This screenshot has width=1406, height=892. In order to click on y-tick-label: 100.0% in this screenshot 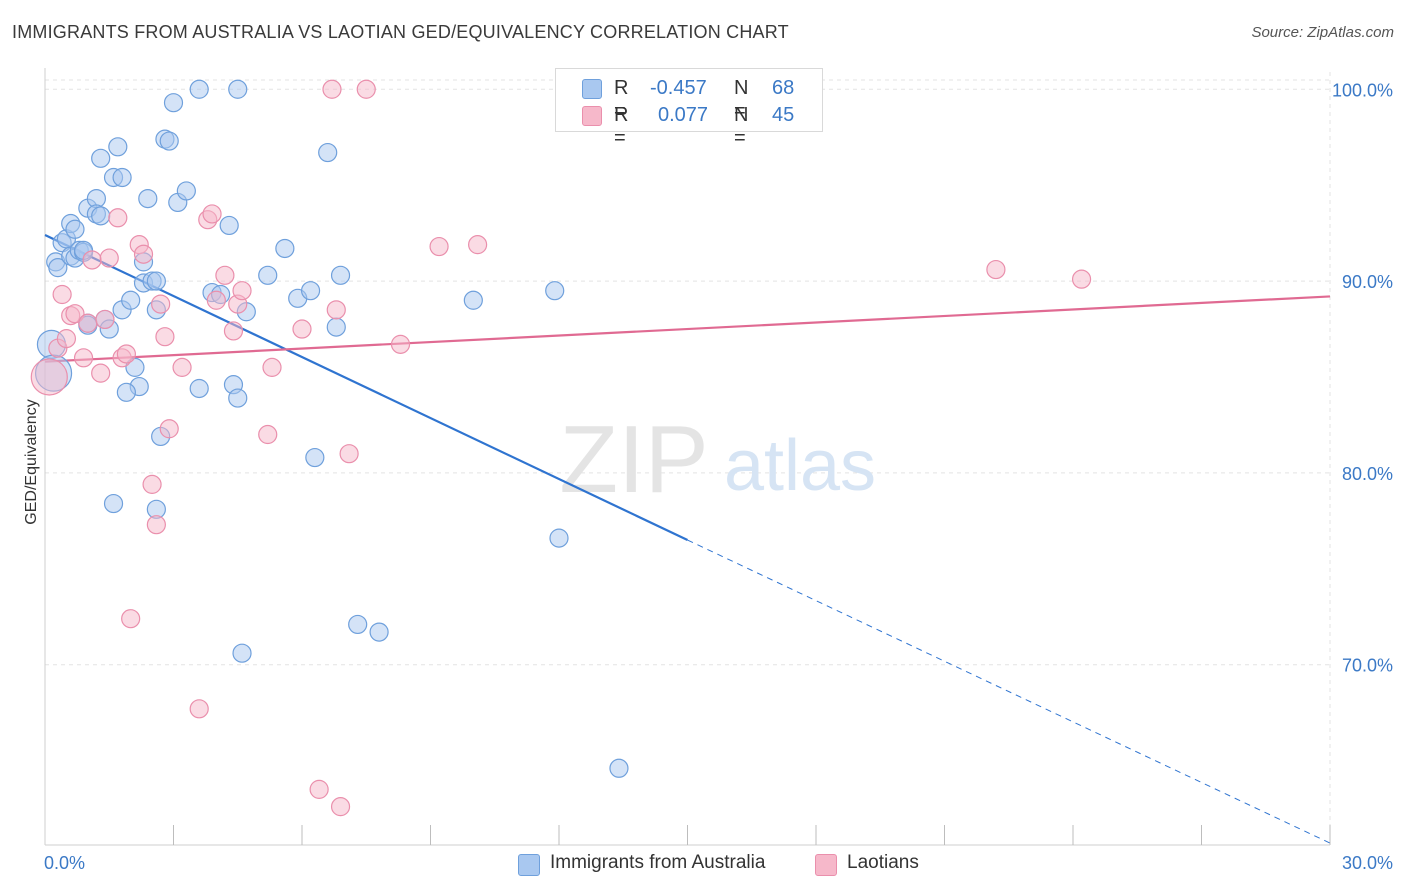, I will do `click(1362, 90)`.